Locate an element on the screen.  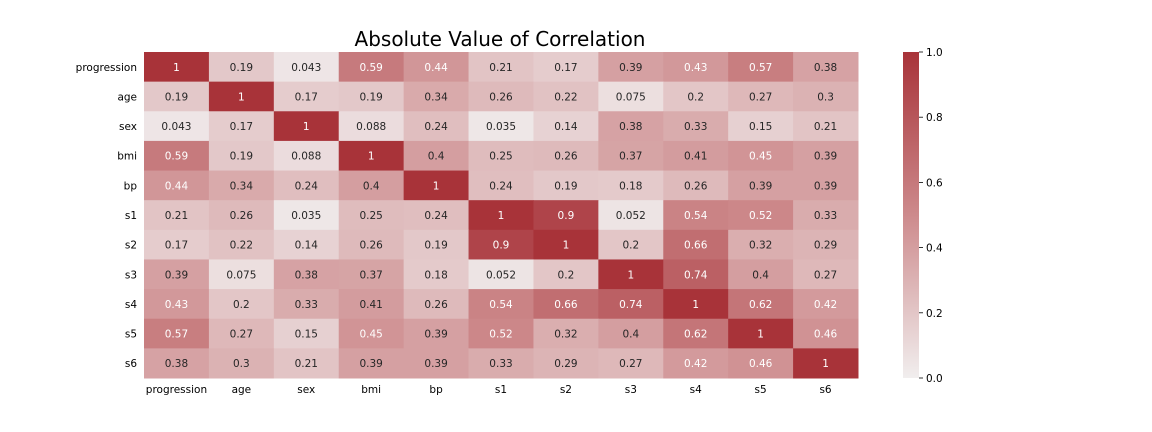
cell-value-label: 0.9 is located at coordinates (501, 246).